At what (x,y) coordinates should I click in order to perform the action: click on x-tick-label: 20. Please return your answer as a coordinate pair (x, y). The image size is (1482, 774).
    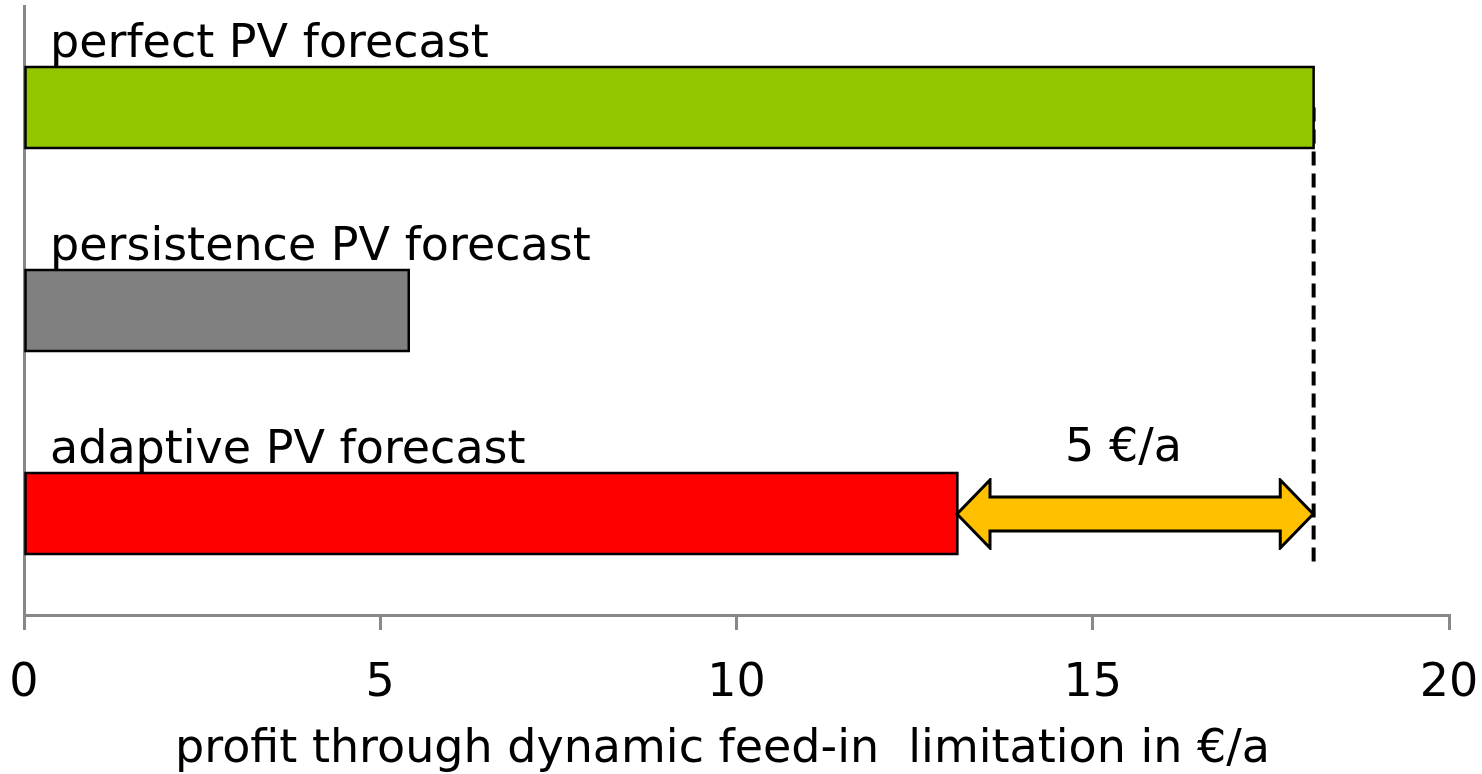
    Looking at the image, I should click on (1449, 679).